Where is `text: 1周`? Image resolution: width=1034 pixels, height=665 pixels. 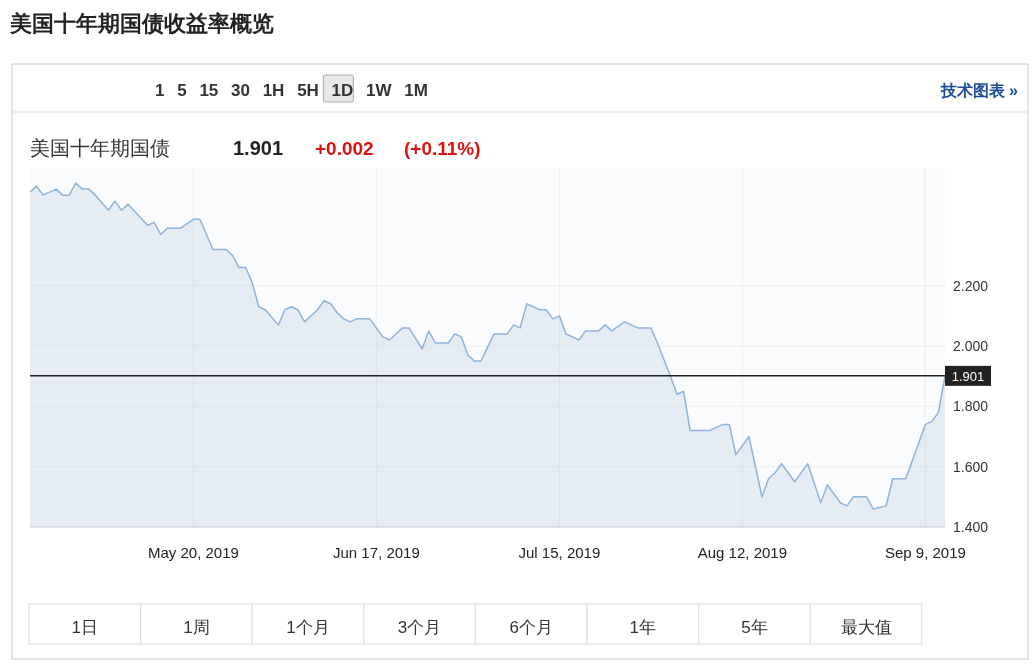
text: 1周 is located at coordinates (196, 627).